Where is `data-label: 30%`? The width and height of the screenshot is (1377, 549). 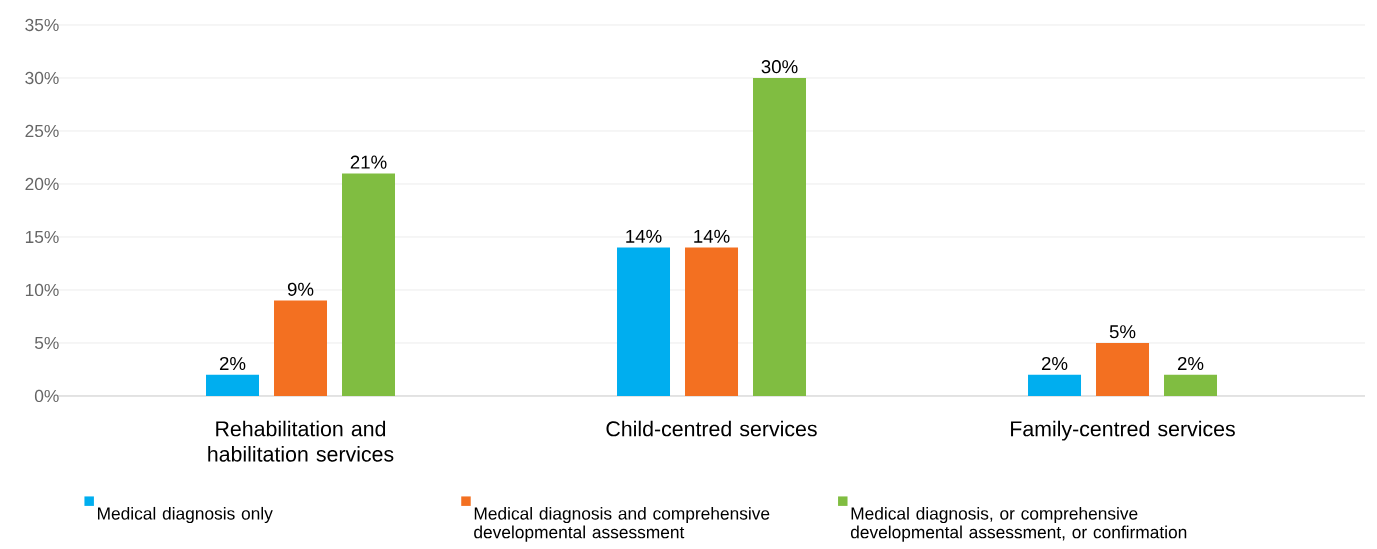
data-label: 30% is located at coordinates (779, 67).